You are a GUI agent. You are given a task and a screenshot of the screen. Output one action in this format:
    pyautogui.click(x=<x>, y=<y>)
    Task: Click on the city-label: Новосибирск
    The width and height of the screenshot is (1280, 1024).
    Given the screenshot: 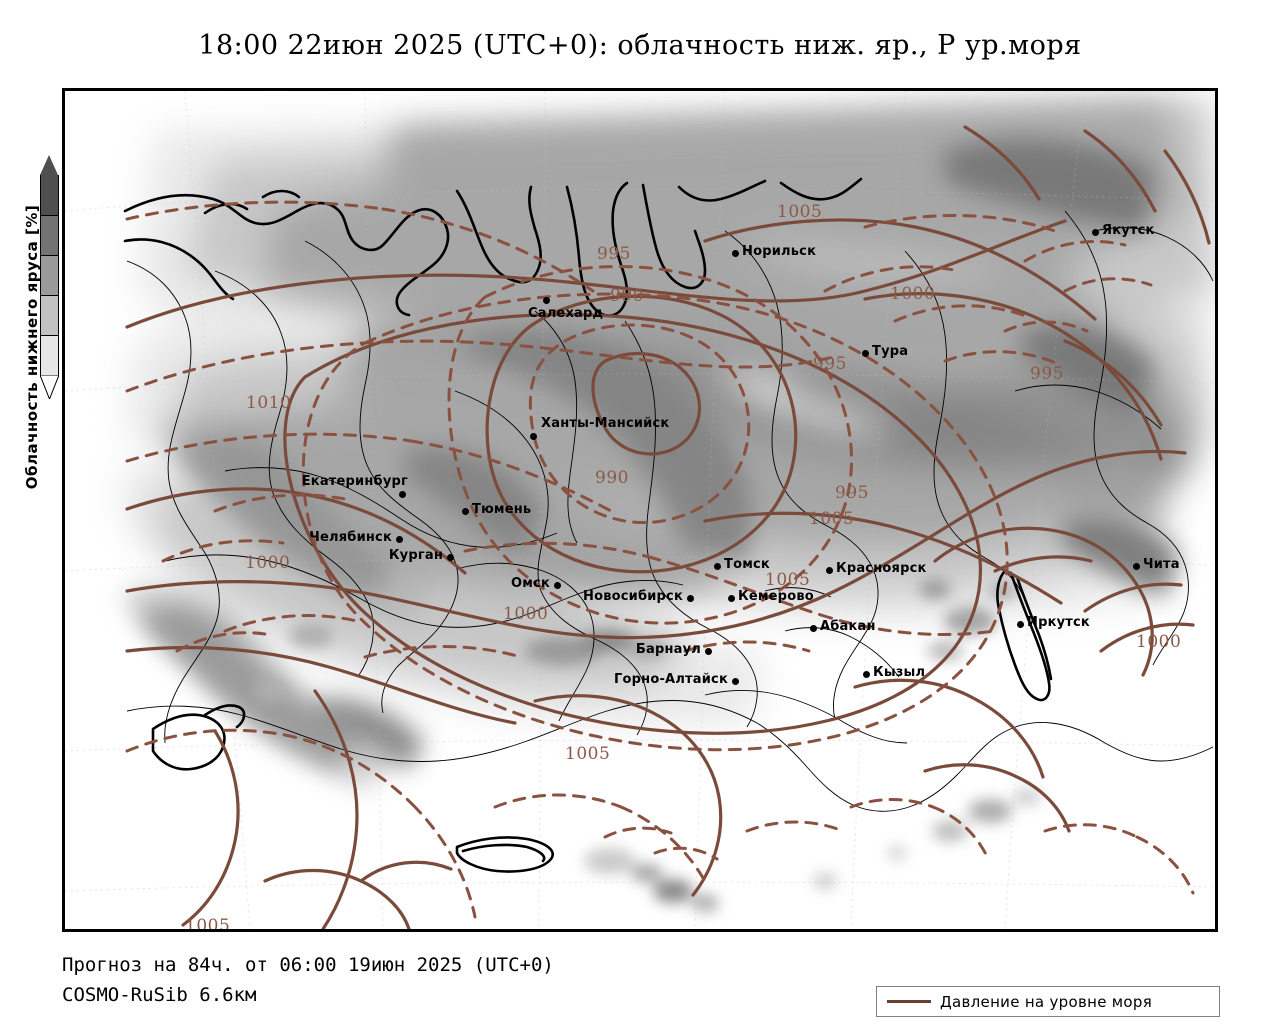 What is the action you would take?
    pyautogui.click(x=632, y=596)
    